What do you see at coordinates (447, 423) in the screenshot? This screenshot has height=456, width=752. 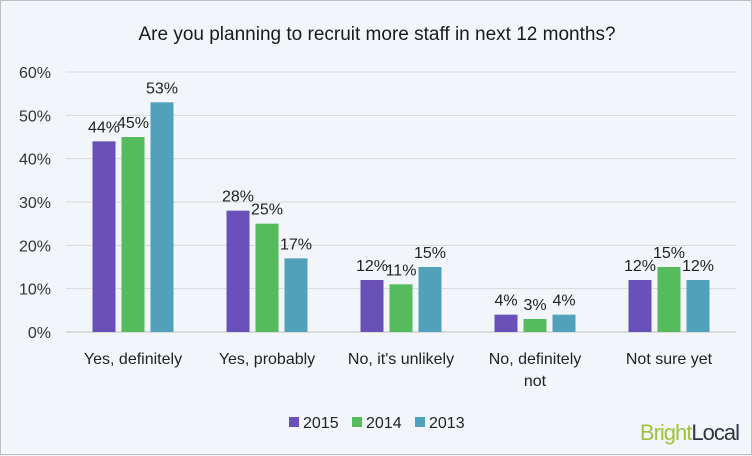 I see `legend-label: 2013` at bounding box center [447, 423].